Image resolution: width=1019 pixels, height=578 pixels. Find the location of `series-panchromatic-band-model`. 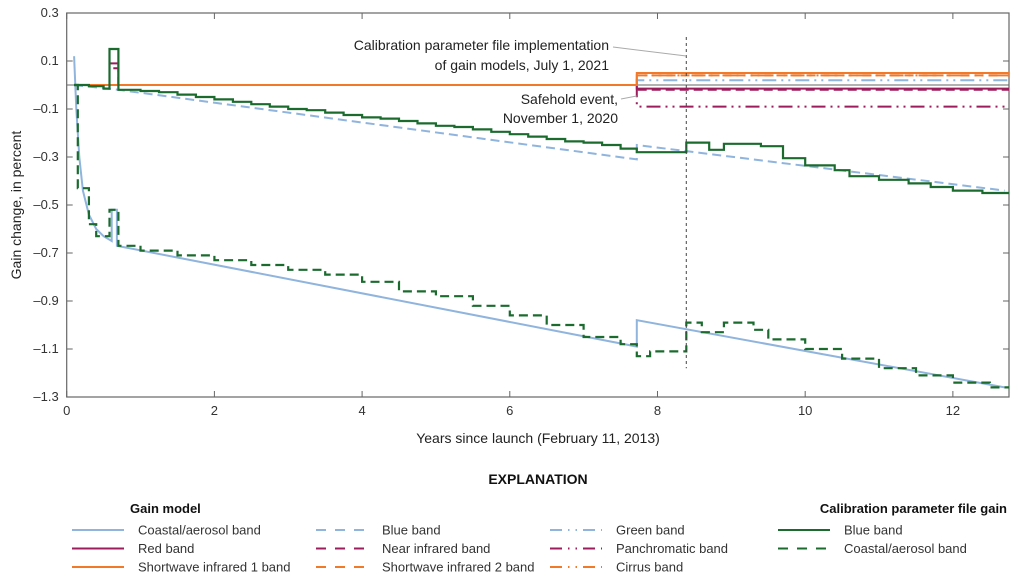

series-panchromatic-band-model is located at coordinates (541, 96).